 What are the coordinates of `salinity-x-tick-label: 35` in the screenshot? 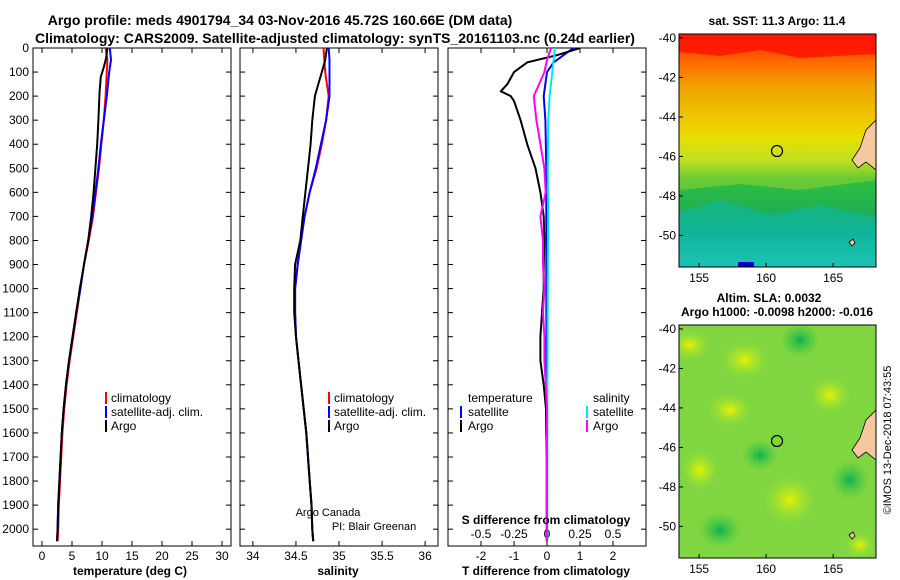 It's located at (339, 556).